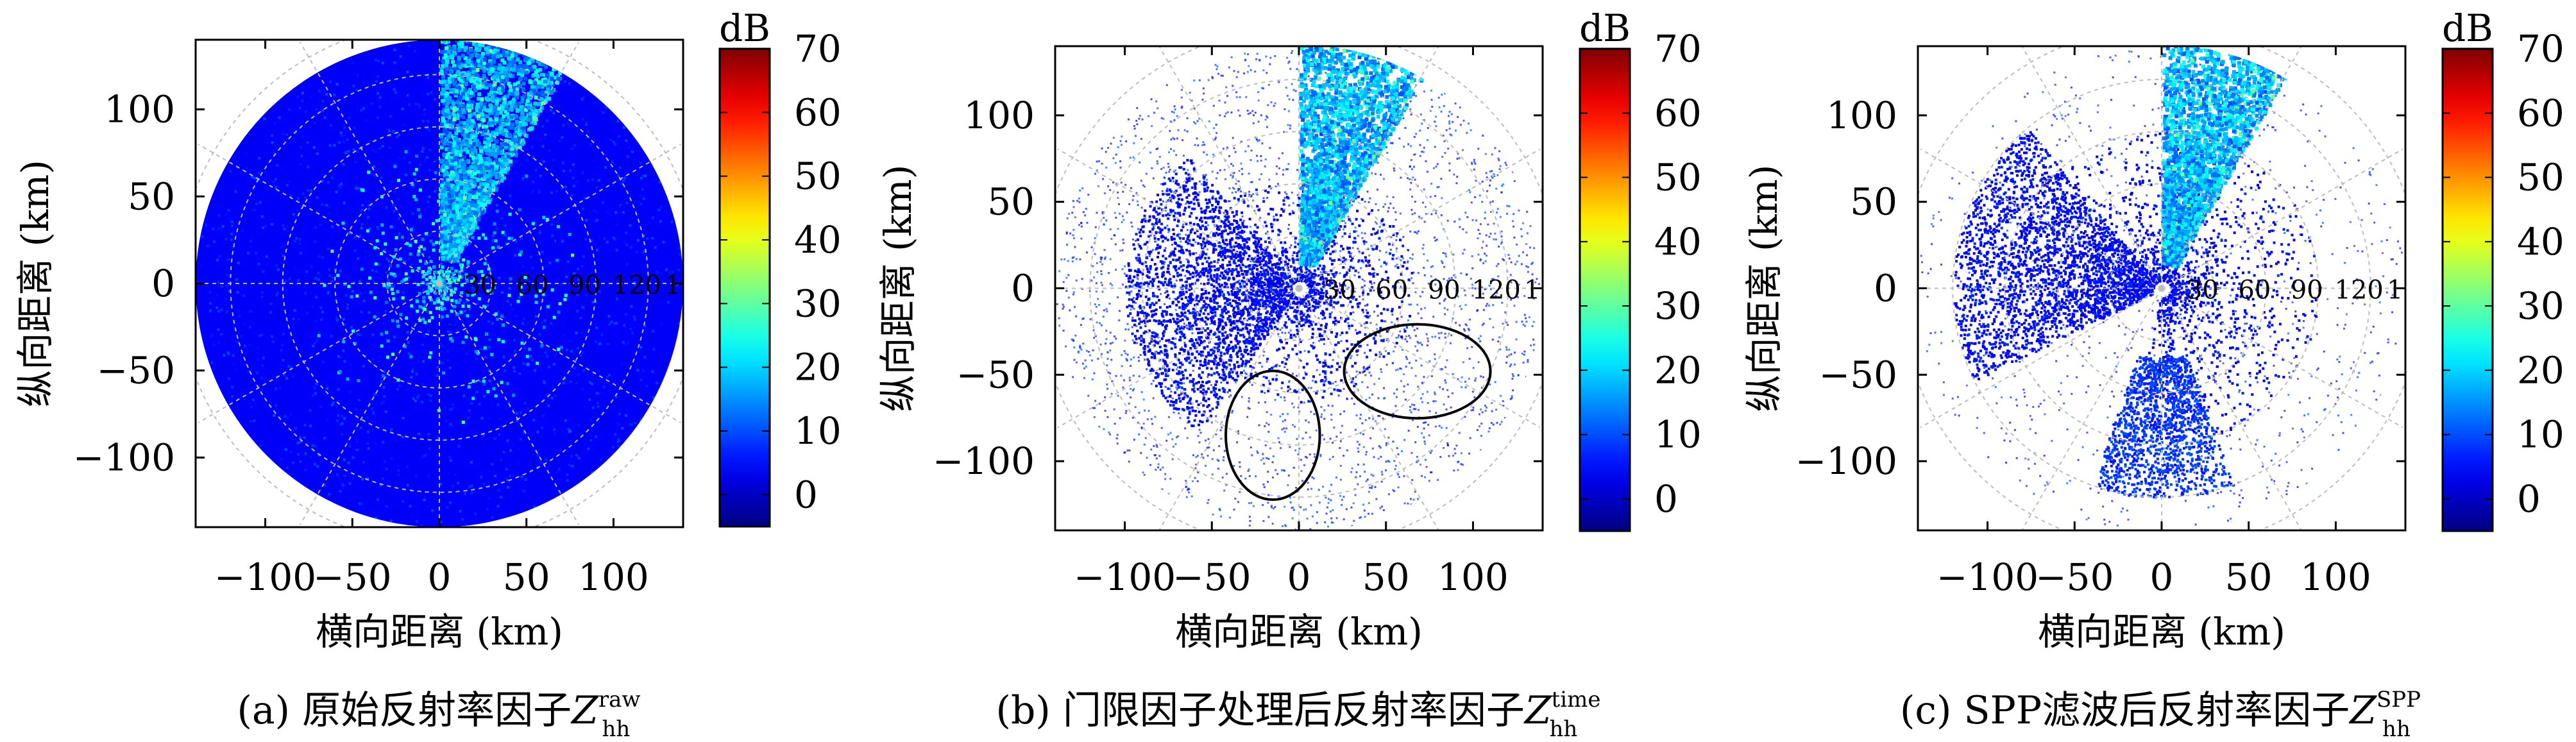  I want to click on colorbar, so click(2467, 289).